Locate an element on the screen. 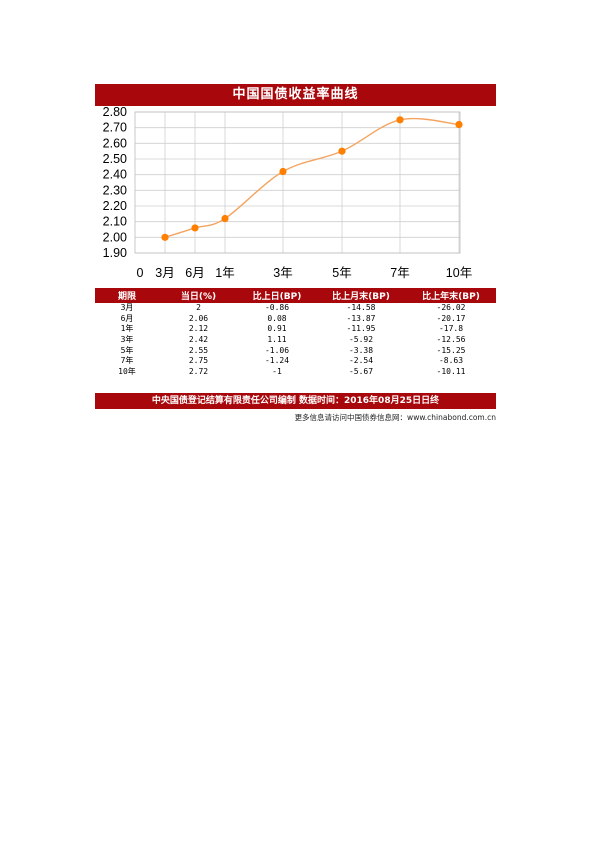  cell-today: 2.12 is located at coordinates (198, 329).